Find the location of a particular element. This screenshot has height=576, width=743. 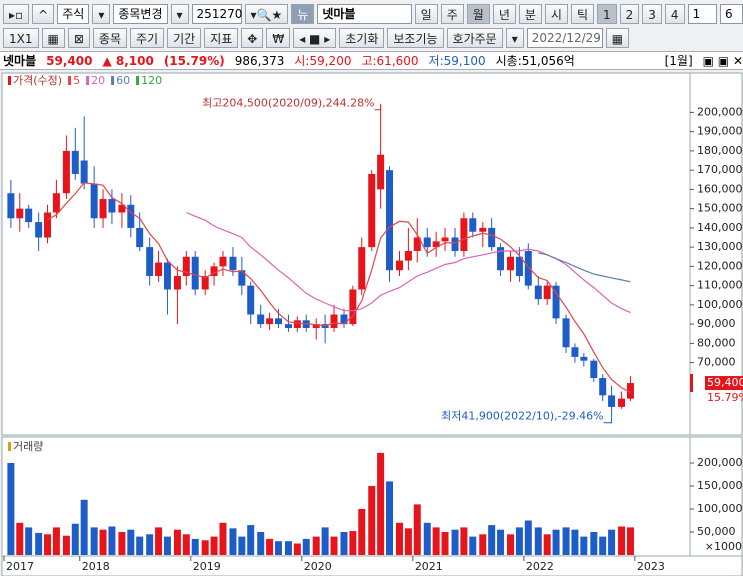

y-tick-label: 160,000 is located at coordinates (720, 188).